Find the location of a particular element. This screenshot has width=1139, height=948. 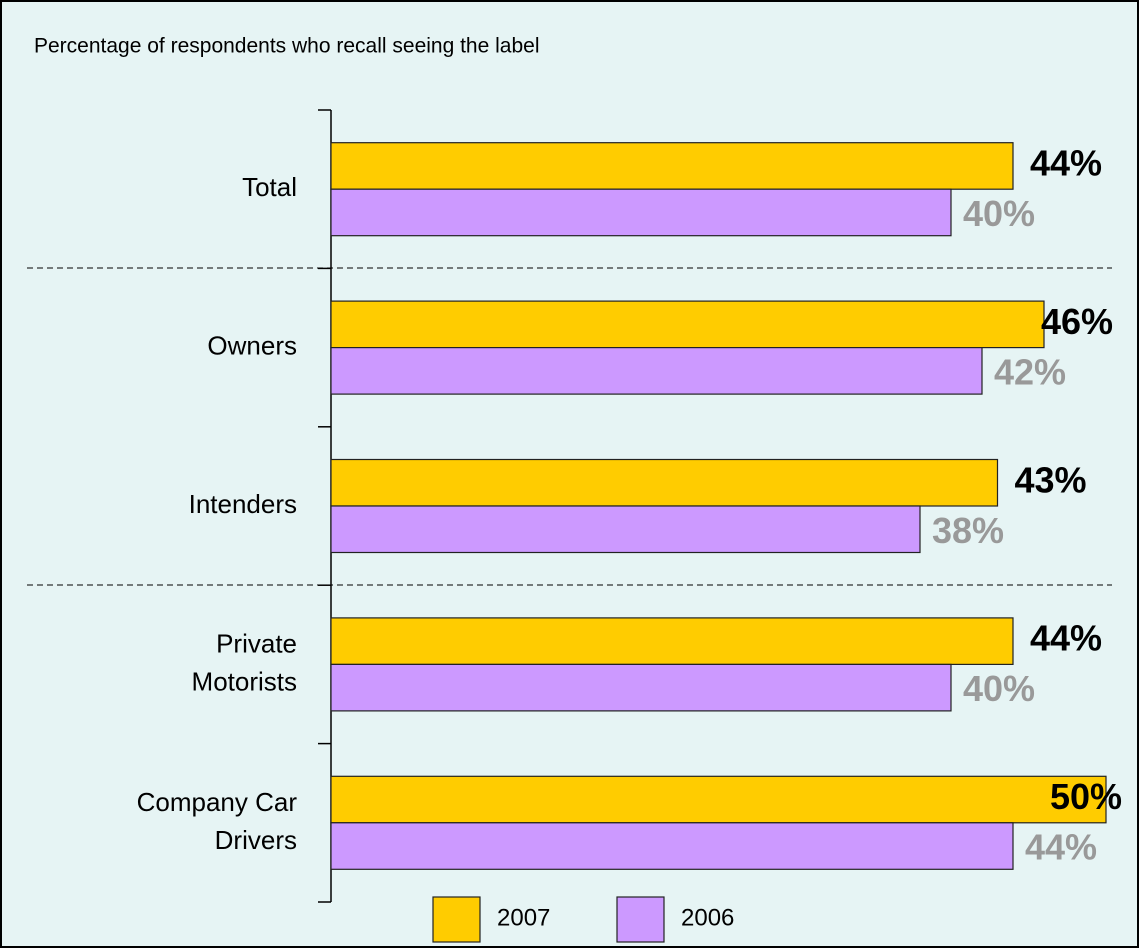

legend-label: 2006 is located at coordinates (707, 917).